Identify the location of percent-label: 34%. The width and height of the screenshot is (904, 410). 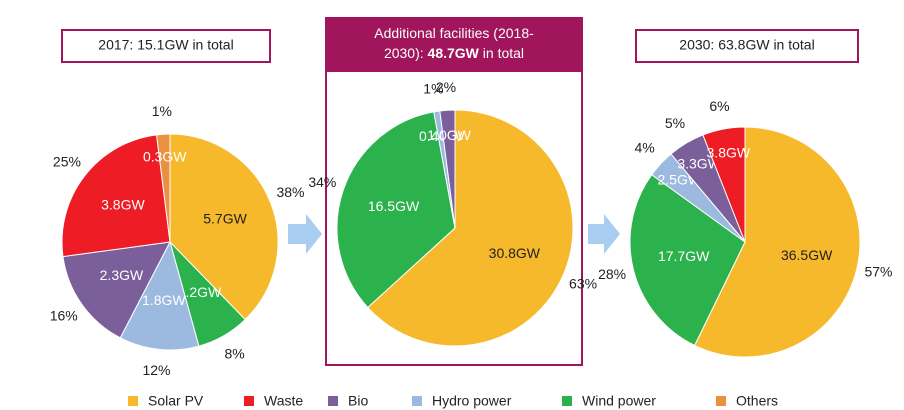
(322, 182).